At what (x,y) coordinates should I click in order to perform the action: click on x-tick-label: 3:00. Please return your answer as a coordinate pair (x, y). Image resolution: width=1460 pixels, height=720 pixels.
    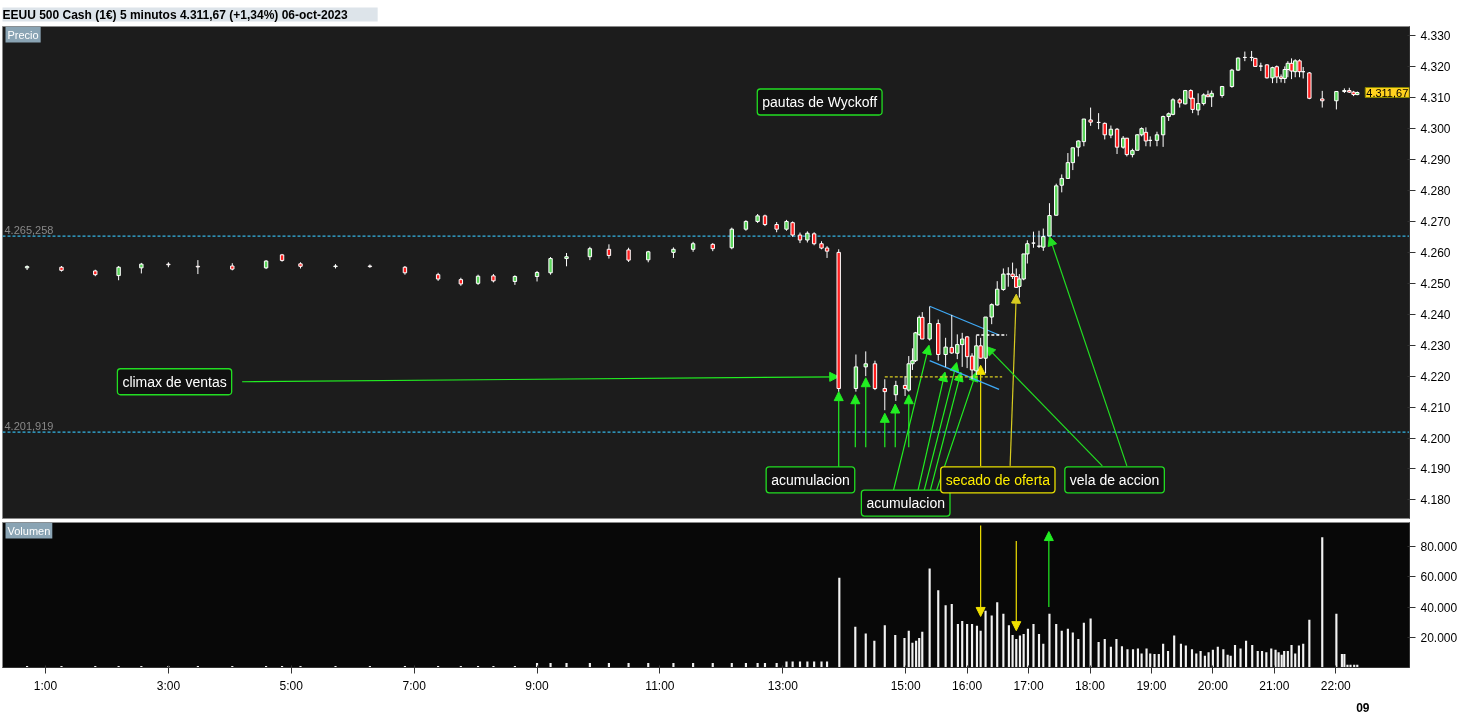
    Looking at the image, I should click on (168, 685).